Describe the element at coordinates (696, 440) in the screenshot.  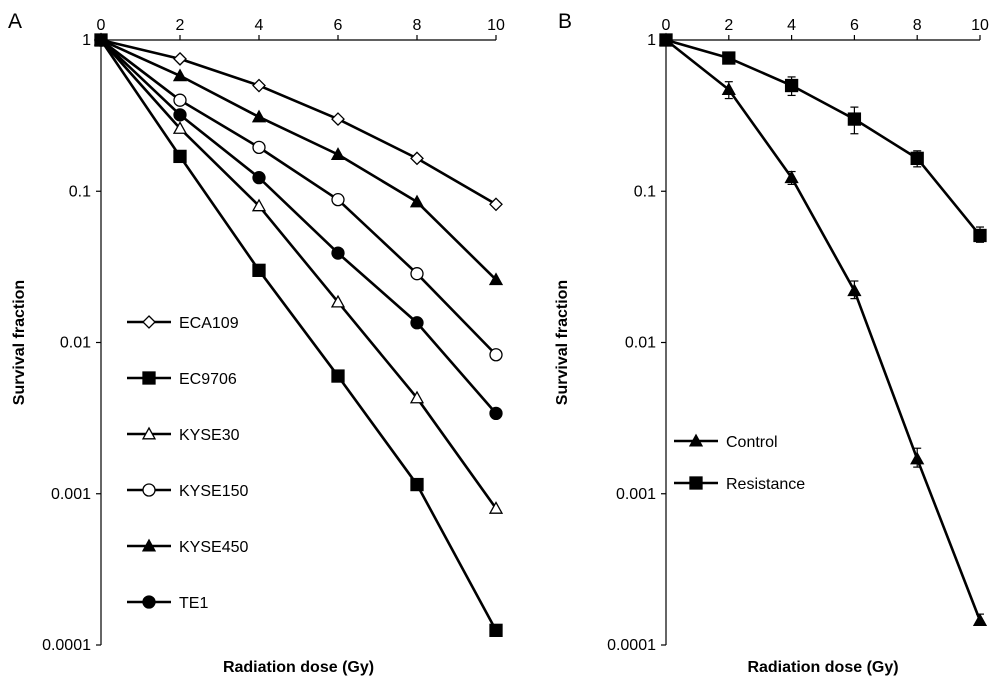
I see `legend-marker-control` at that location.